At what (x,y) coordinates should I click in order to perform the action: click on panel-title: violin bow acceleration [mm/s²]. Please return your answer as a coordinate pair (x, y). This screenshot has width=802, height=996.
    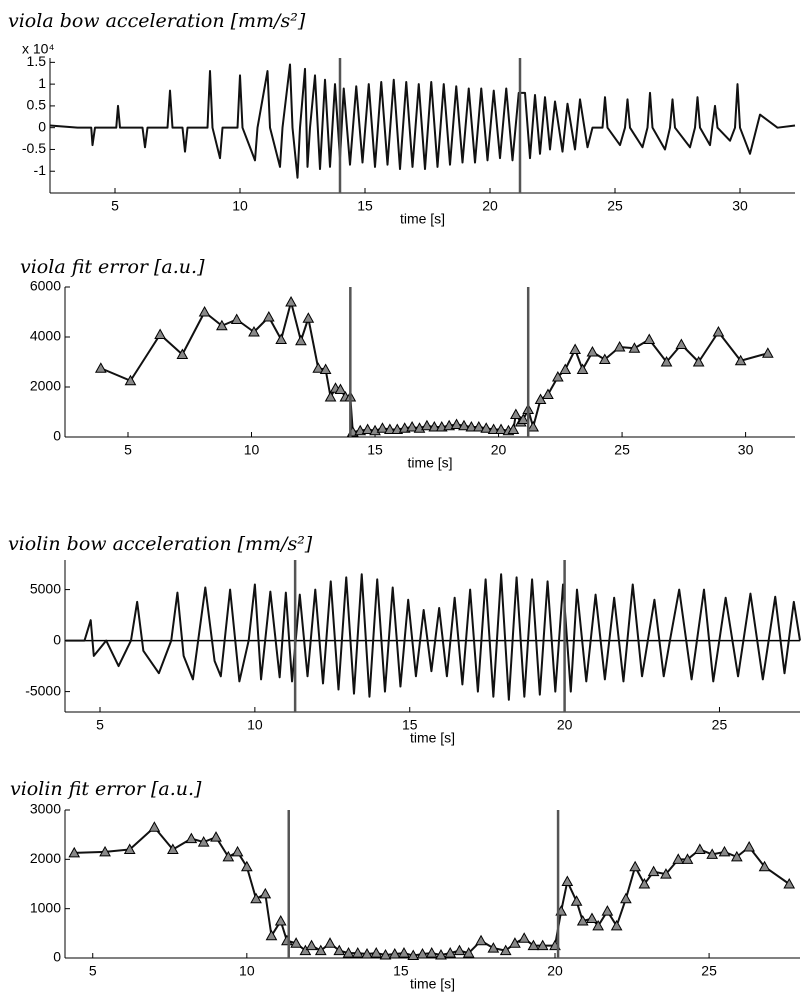
    Looking at the image, I should click on (160, 544).